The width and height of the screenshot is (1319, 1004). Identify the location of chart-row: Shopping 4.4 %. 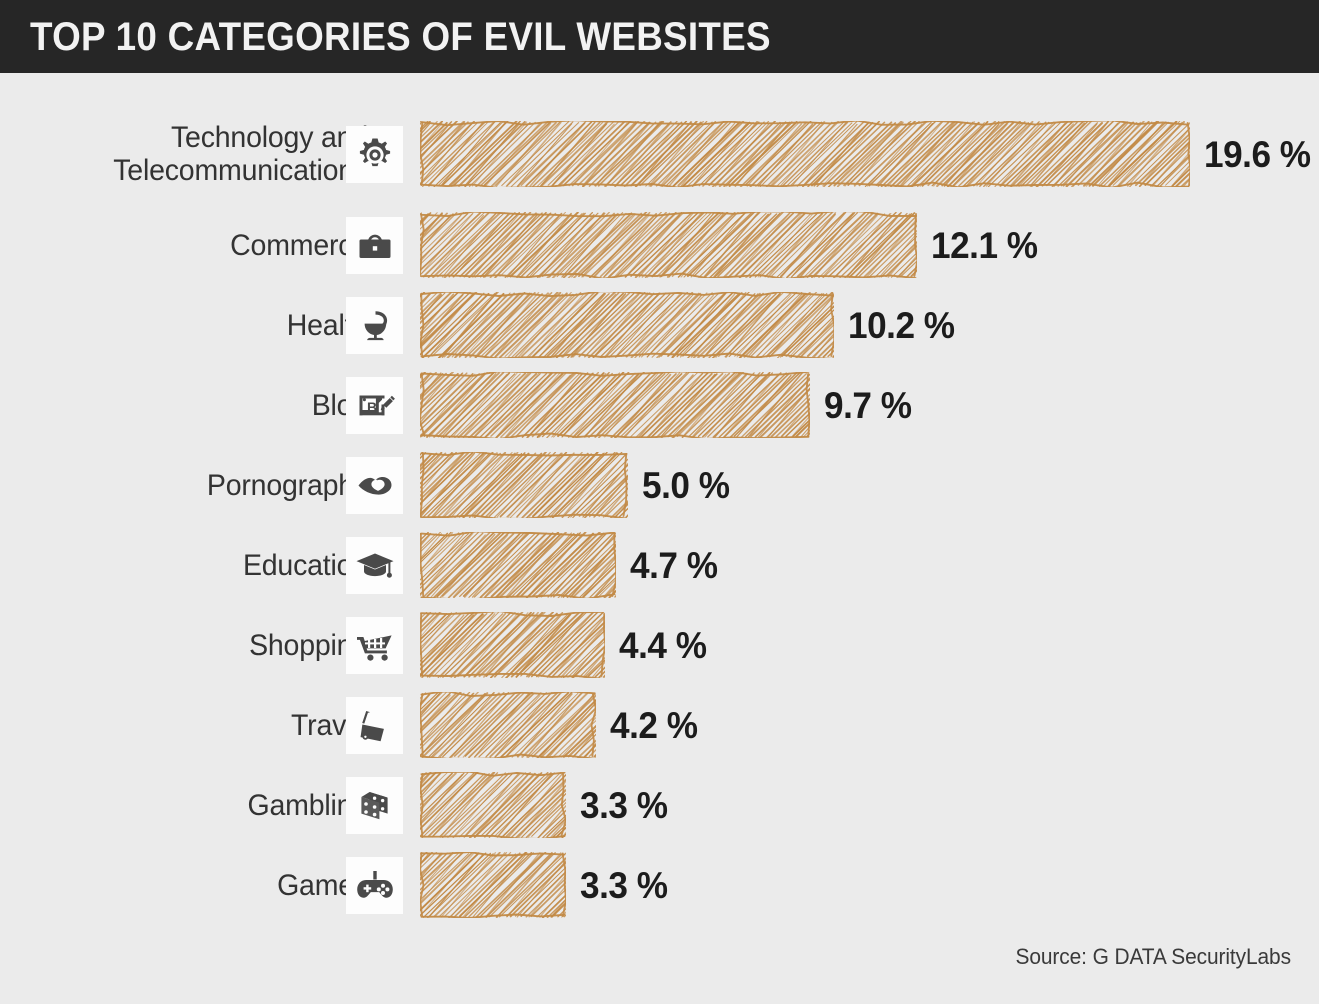
(659, 646).